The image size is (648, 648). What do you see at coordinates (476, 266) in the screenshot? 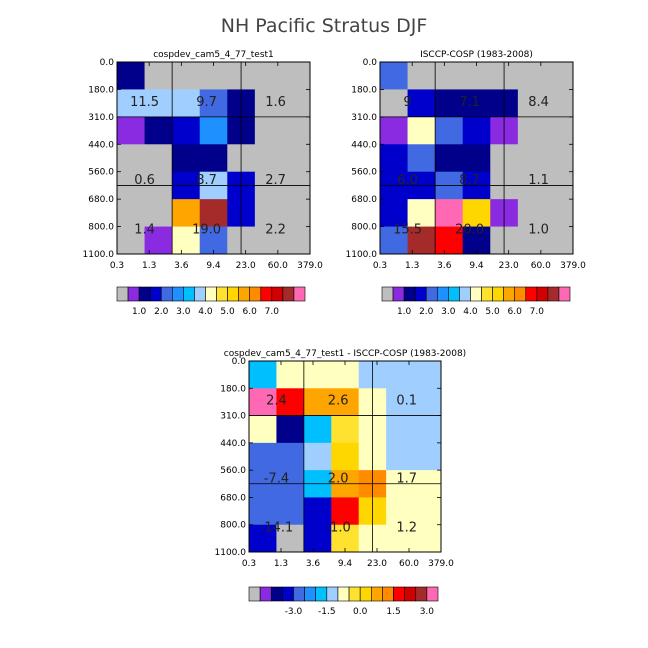
I see `x-tick-label: 9.4` at bounding box center [476, 266].